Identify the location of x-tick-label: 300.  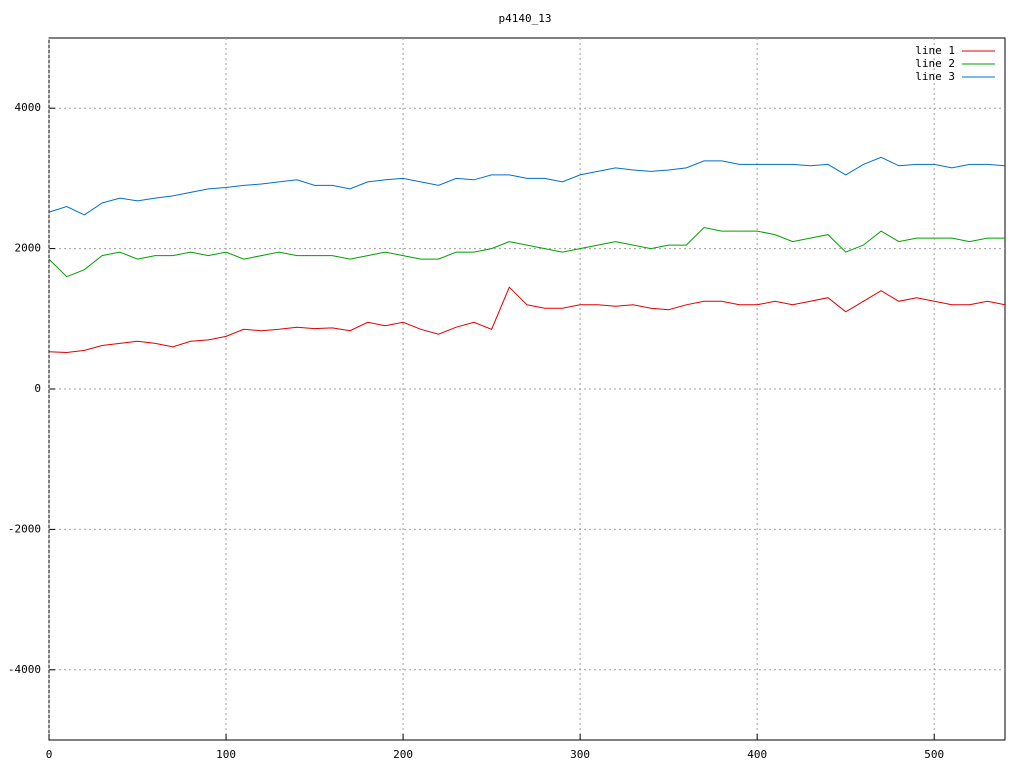
(580, 754).